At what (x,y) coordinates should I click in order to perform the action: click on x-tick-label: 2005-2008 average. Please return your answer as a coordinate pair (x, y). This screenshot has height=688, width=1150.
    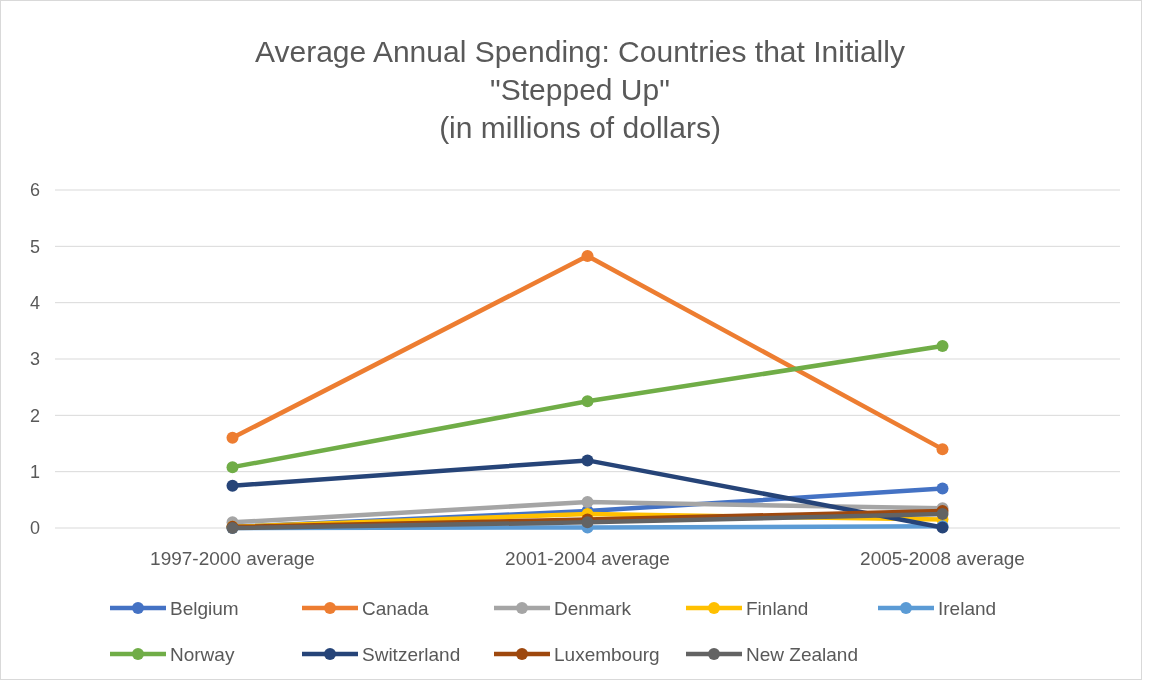
    Looking at the image, I should click on (942, 558).